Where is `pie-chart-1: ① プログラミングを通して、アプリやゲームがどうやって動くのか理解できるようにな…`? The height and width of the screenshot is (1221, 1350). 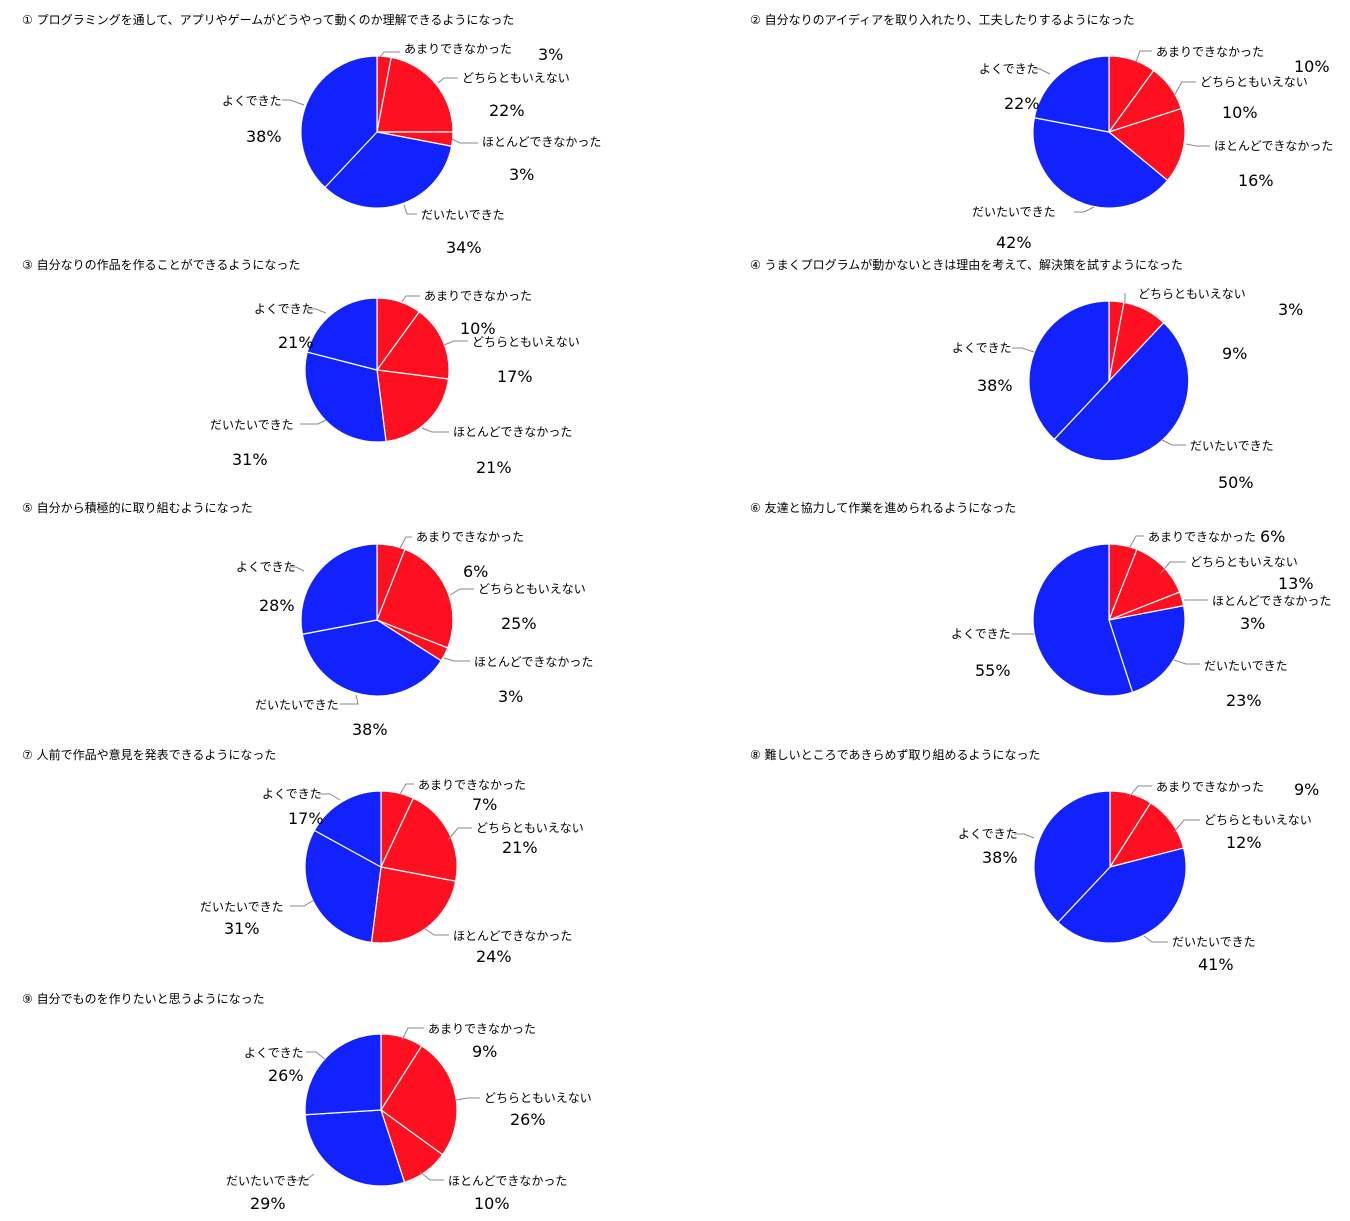
pie-chart-1: ① プログラミングを通して、アプリやゲームがどうやって動くのか理解できるようにな… is located at coordinates (311, 134).